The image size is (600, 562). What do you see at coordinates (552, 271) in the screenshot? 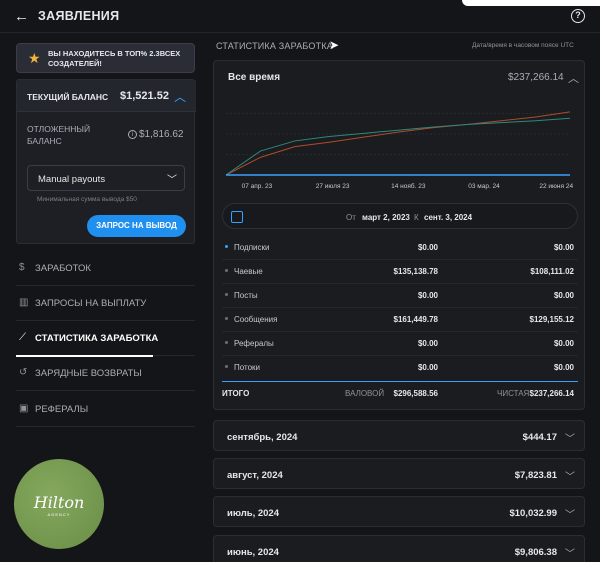
I see `row-net: $108,111.02` at bounding box center [552, 271].